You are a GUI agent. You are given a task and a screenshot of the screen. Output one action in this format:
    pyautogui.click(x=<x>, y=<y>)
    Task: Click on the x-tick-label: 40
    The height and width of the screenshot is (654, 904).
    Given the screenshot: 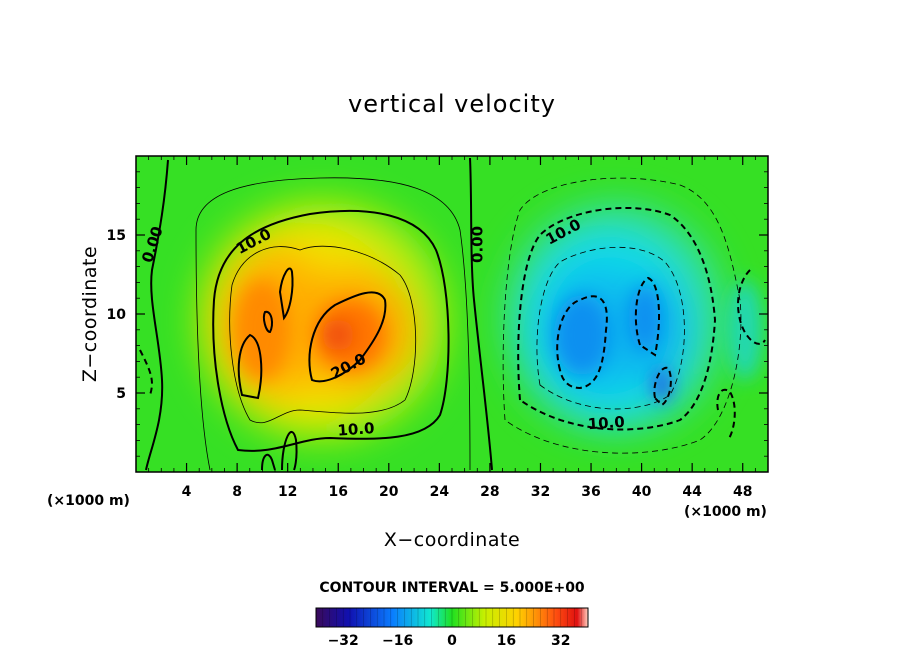 What is the action you would take?
    pyautogui.click(x=642, y=492)
    